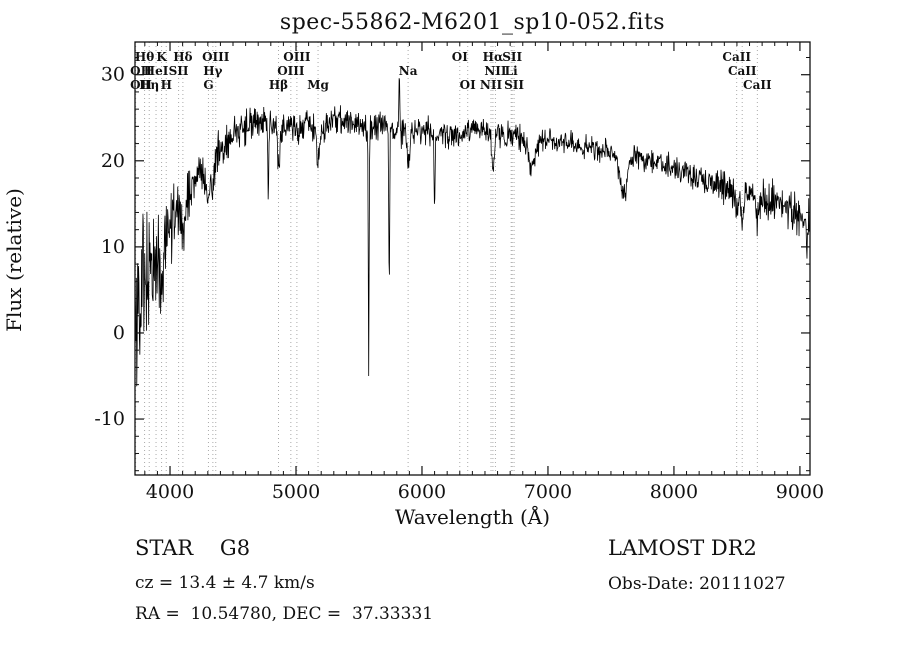 The width and height of the screenshot is (900, 650). What do you see at coordinates (472, 517) in the screenshot?
I see `x-axis-label: Wavelength (Å)` at bounding box center [472, 517].